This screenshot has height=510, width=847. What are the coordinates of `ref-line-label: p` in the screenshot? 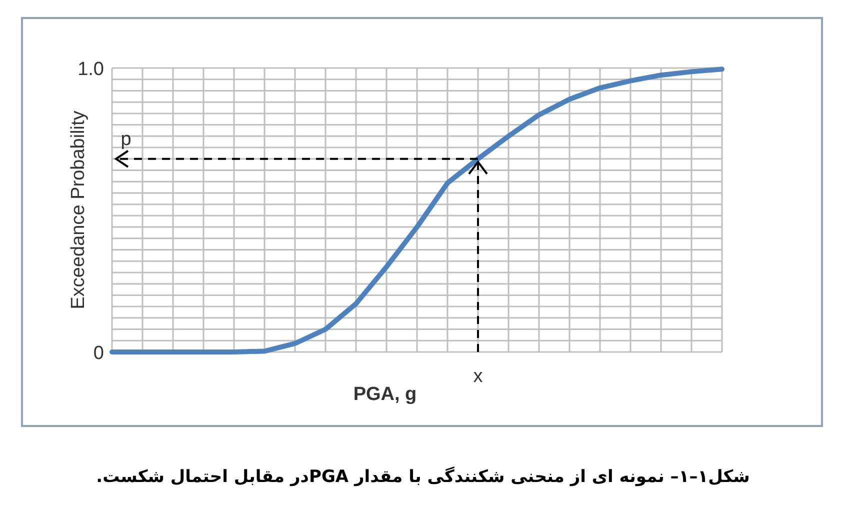 It's located at (126, 139).